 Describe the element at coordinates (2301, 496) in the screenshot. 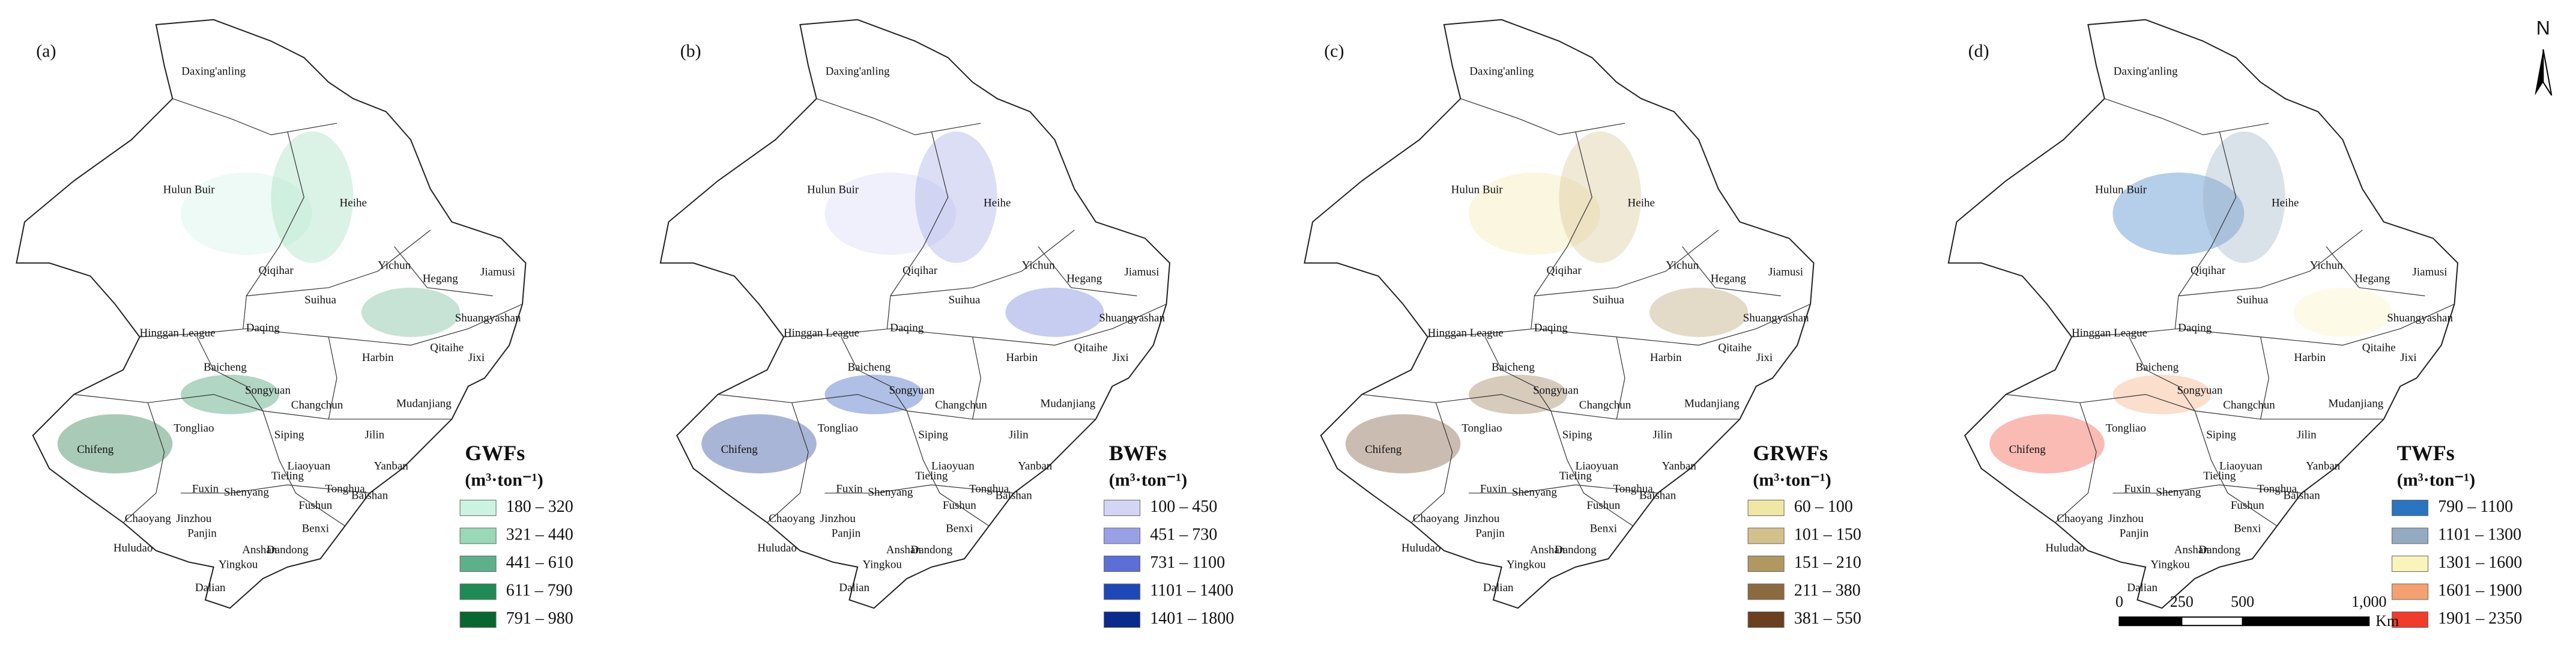

I see `city-label: Baishan` at that location.